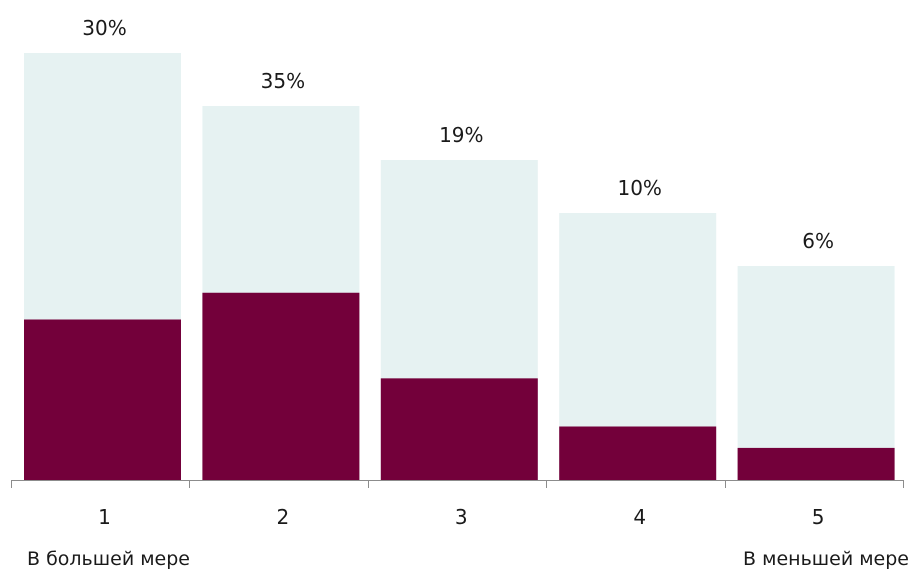  I want to click on x-tick-label: 2, so click(283, 517).